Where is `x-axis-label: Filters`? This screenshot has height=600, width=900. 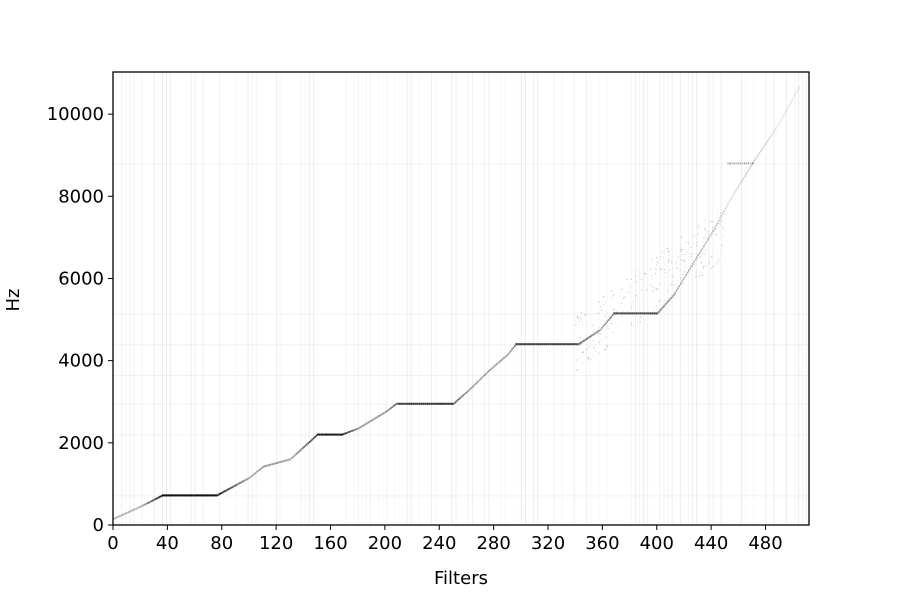
x-axis-label: Filters is located at coordinates (461, 578).